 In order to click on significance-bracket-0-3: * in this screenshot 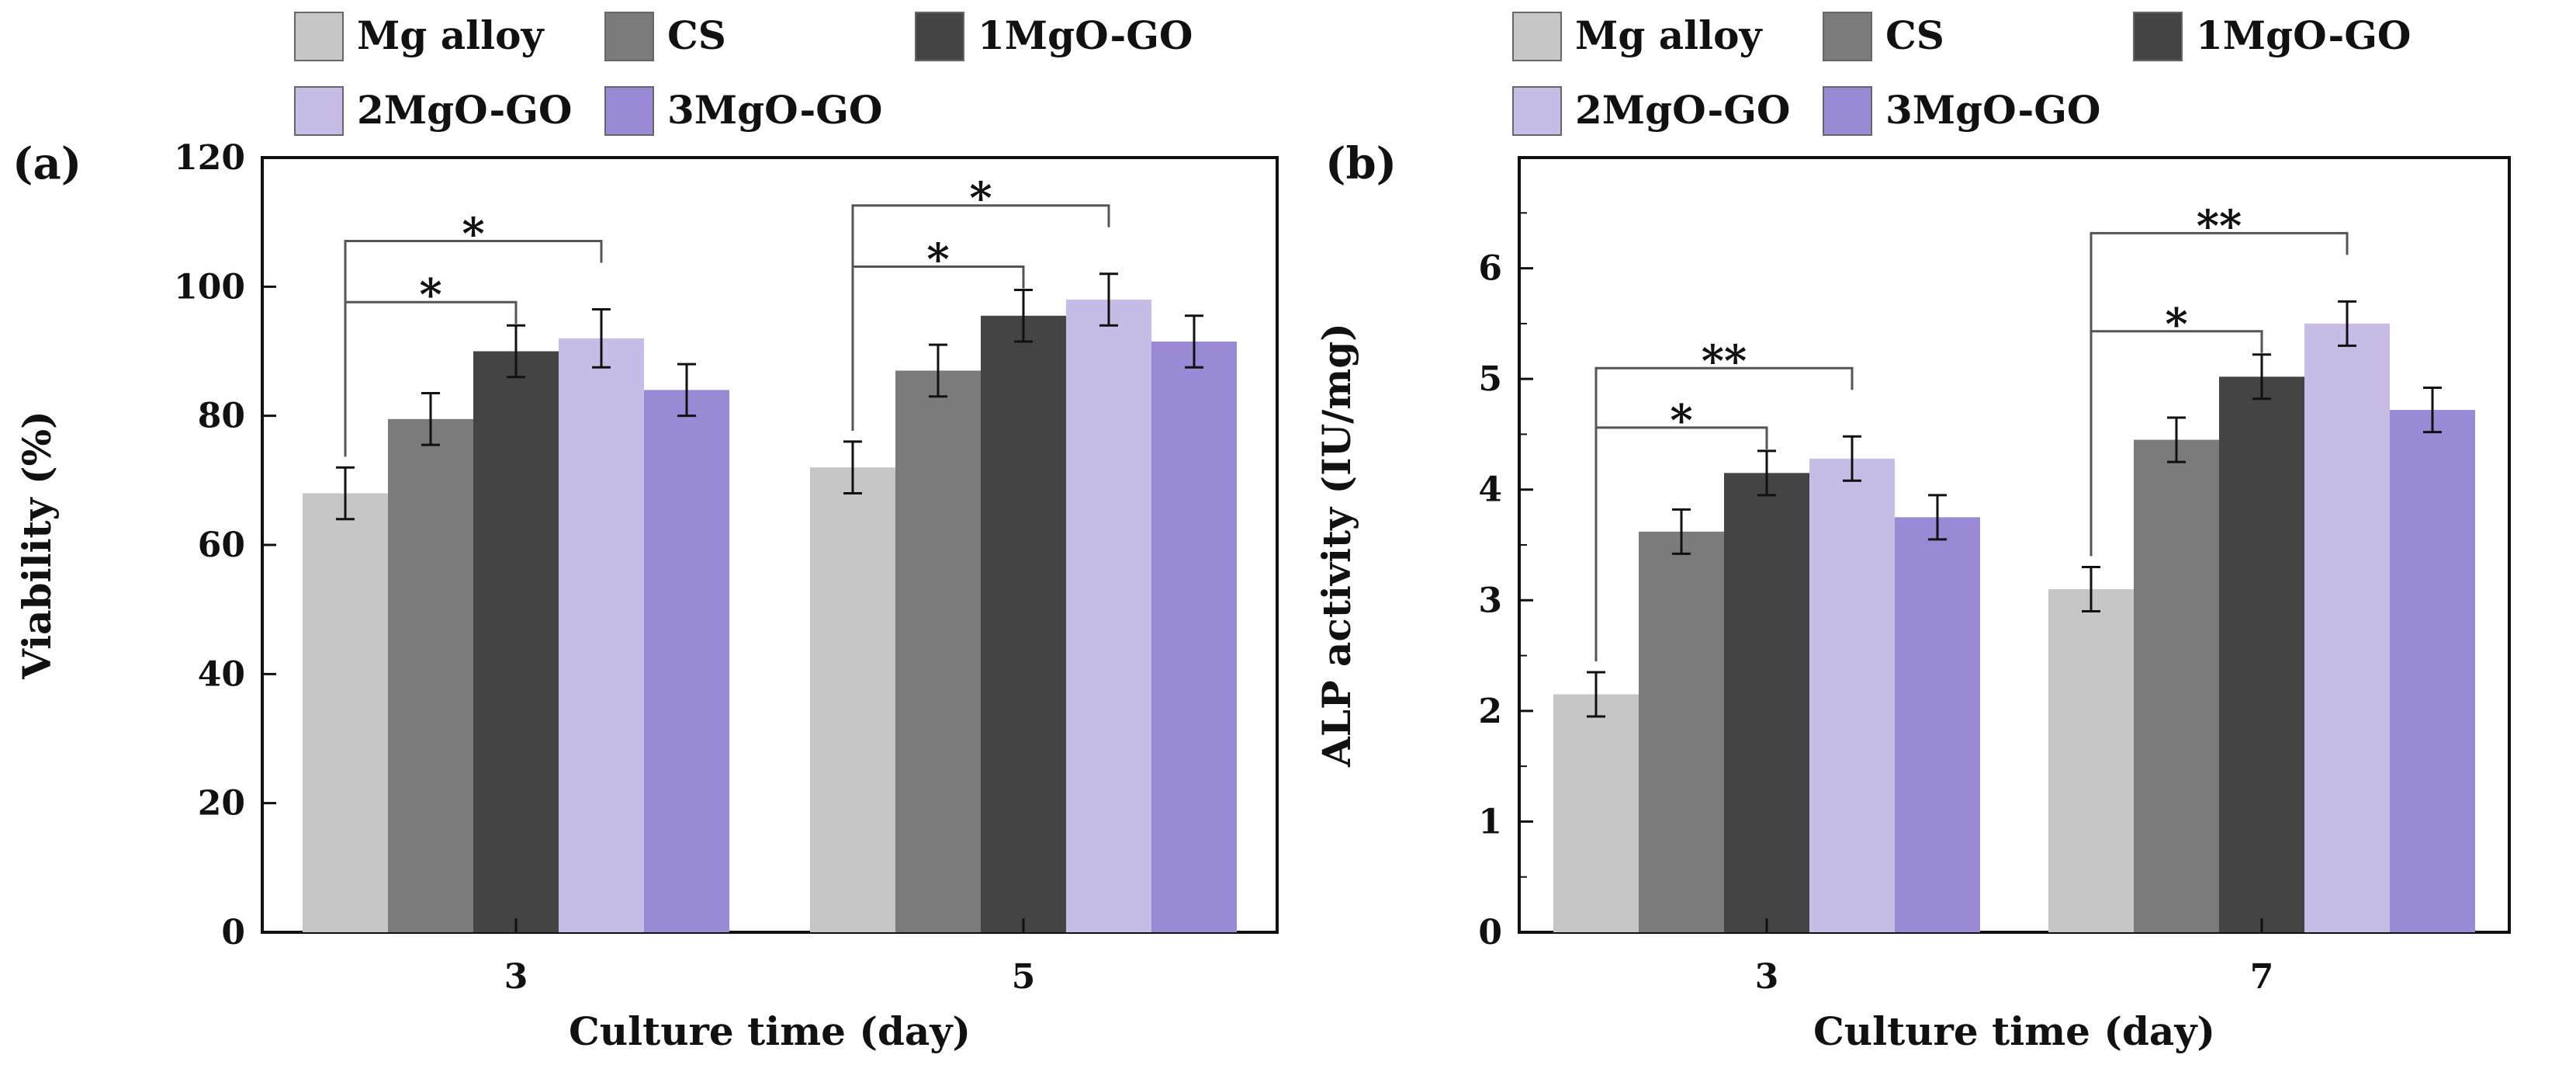, I will do `click(980, 302)`.